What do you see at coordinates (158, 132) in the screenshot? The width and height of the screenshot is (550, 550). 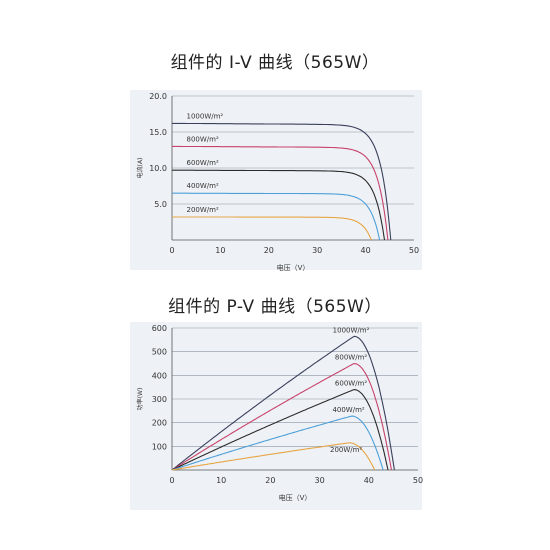 I see `y-tick-label: 15.0` at bounding box center [158, 132].